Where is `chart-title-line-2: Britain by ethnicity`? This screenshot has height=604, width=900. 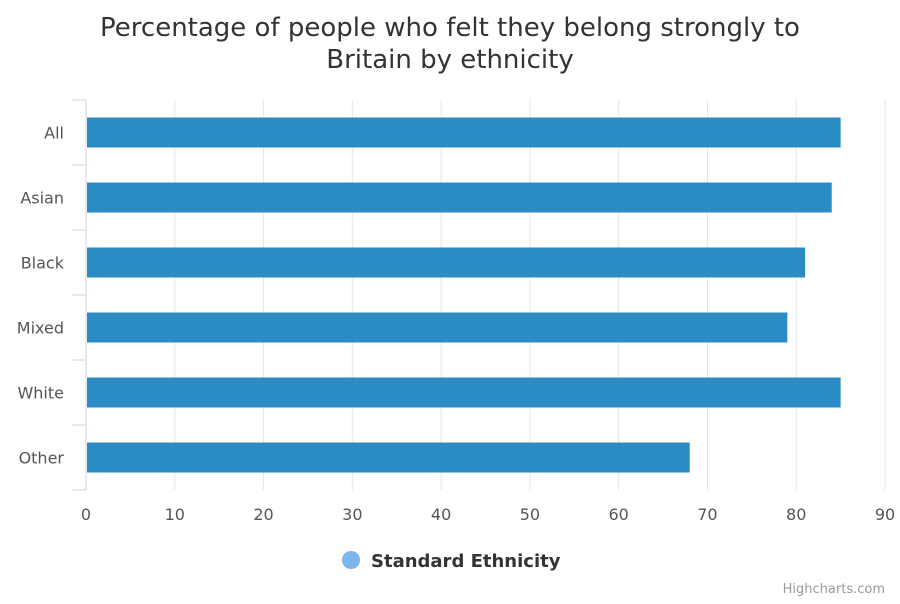 chart-title-line-2: Britain by ethnicity is located at coordinates (449, 60).